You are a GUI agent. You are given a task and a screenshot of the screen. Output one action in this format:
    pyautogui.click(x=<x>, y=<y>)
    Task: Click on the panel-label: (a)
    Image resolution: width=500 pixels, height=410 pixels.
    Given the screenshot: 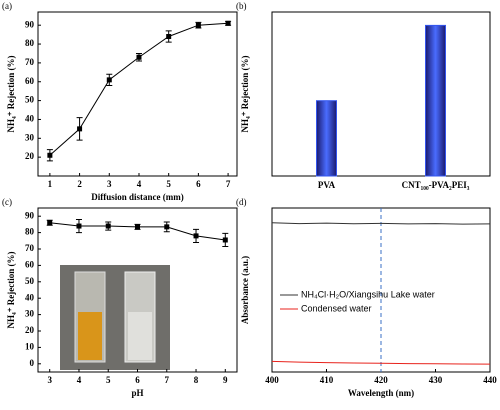 What is the action you would take?
    pyautogui.click(x=7, y=6)
    